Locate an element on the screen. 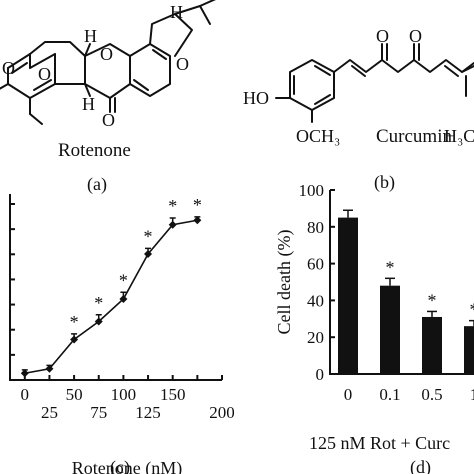  chart-d-y-tick-label: 80 is located at coordinates (315, 227).